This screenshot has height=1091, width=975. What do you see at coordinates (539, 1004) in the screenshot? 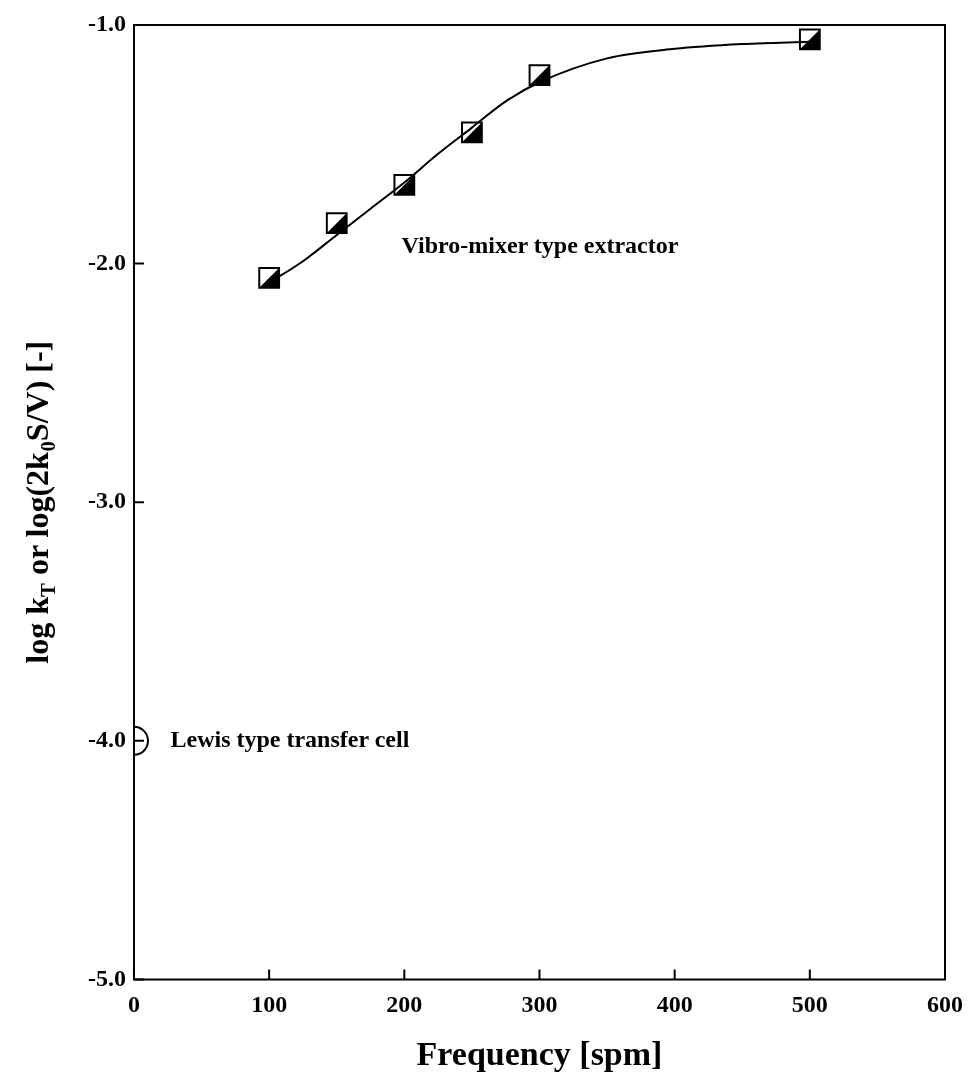
I see `x-tick-label: 300` at bounding box center [539, 1004].